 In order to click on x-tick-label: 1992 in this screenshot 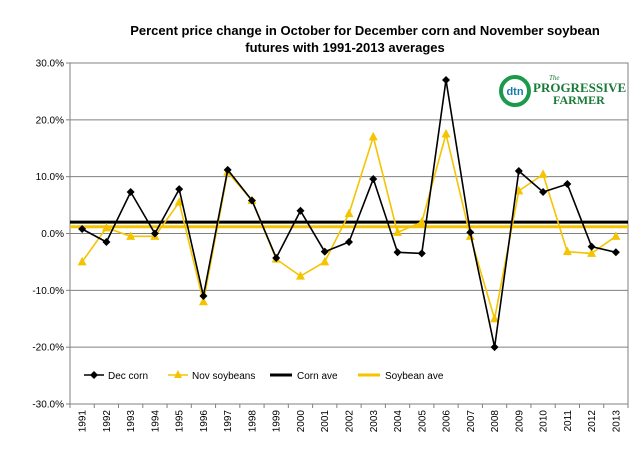, I will do `click(107, 421)`.